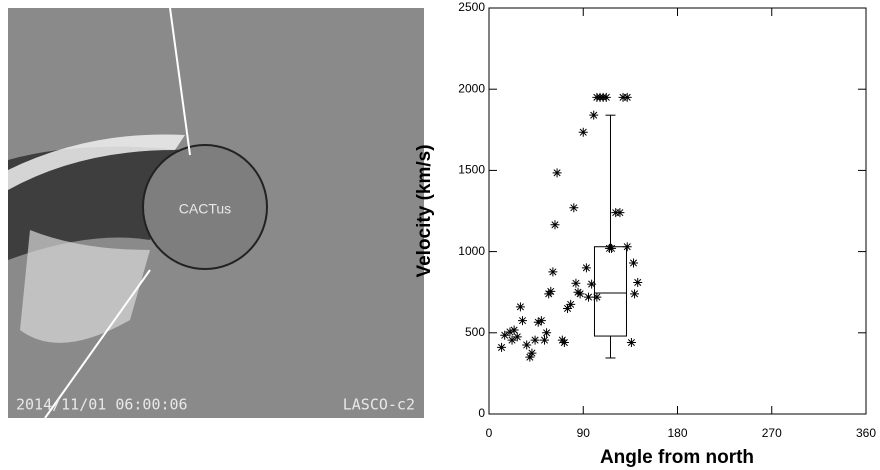 This screenshot has width=880, height=470. I want to click on image-timestamp: 2014/11/01 06:00:06, so click(102, 405).